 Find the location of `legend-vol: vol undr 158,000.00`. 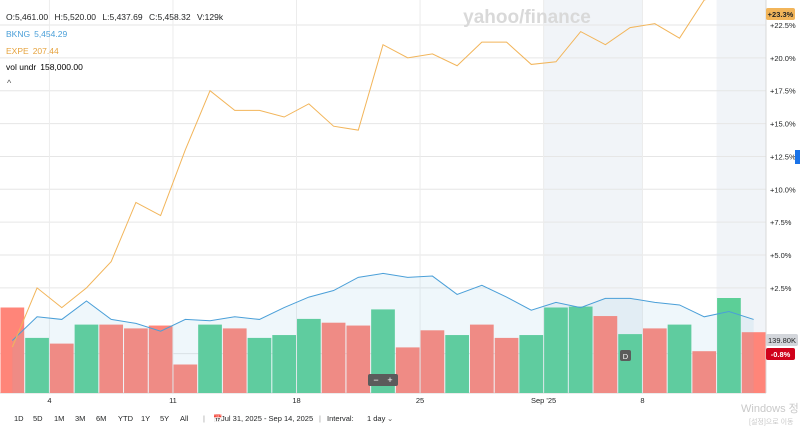

legend-vol: vol undr 158,000.00 is located at coordinates (44, 67).